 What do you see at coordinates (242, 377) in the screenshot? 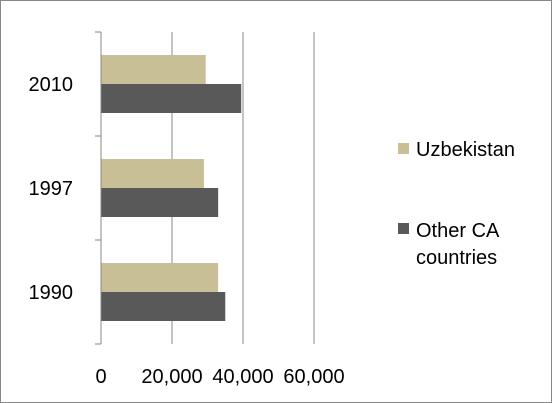
I see `x-tick-label: 40,000` at bounding box center [242, 377].